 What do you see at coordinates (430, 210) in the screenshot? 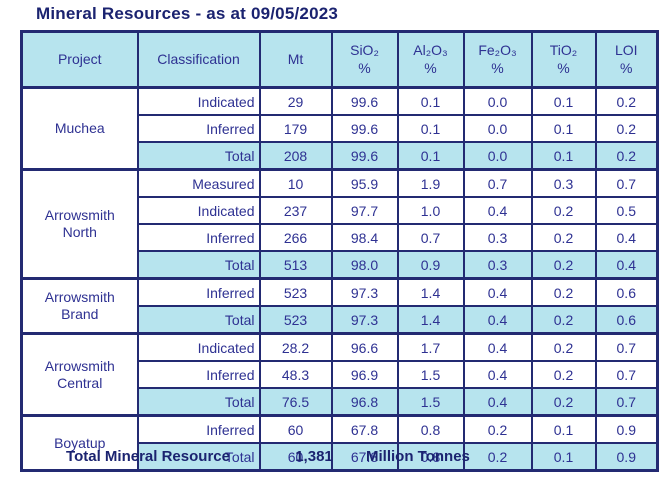
I see `al2o3-cell: 1.0` at bounding box center [430, 210].